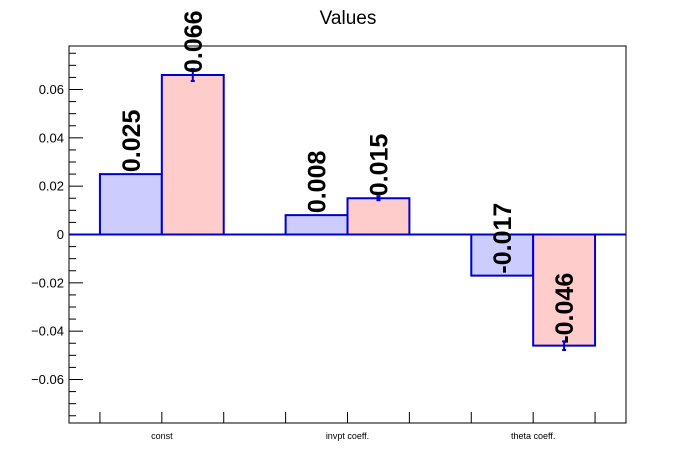  I want to click on data-label: 0.025, so click(132, 140).